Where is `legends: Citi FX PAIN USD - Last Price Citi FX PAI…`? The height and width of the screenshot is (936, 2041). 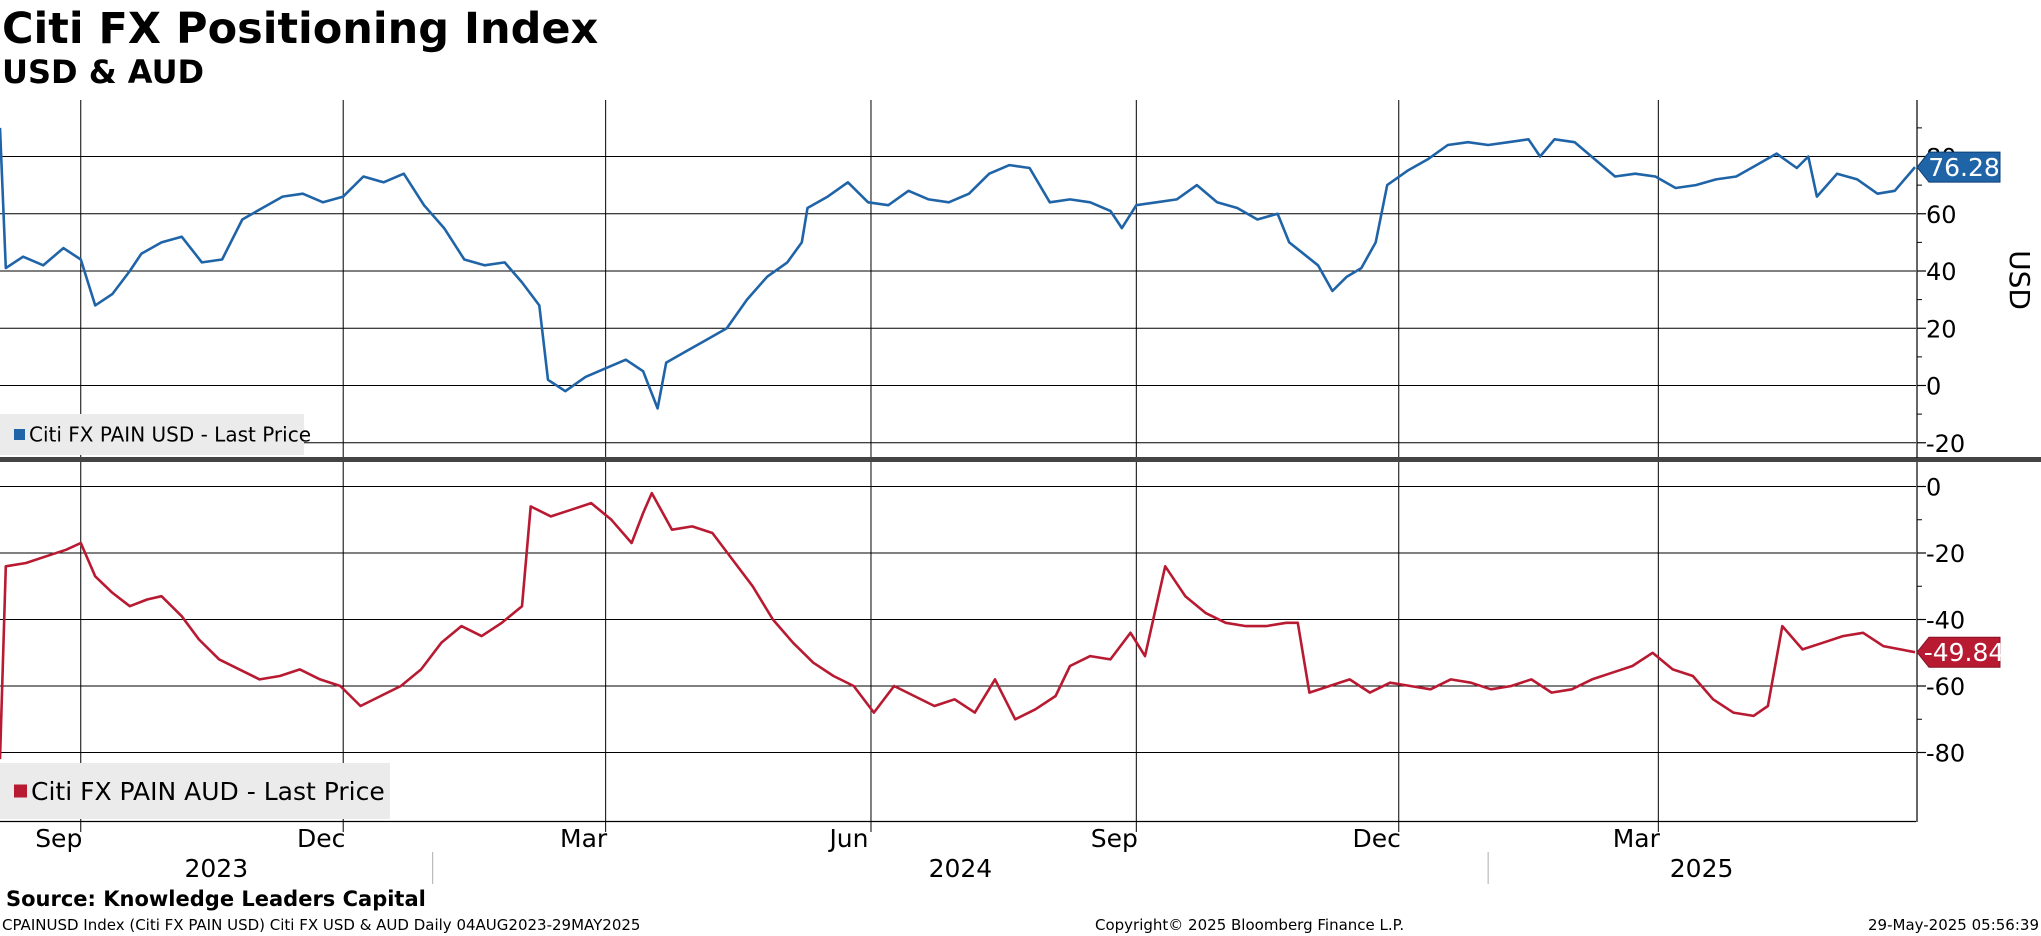
legends: Citi FX PAIN USD - Last Price Citi FX PAI… is located at coordinates (195, 616).